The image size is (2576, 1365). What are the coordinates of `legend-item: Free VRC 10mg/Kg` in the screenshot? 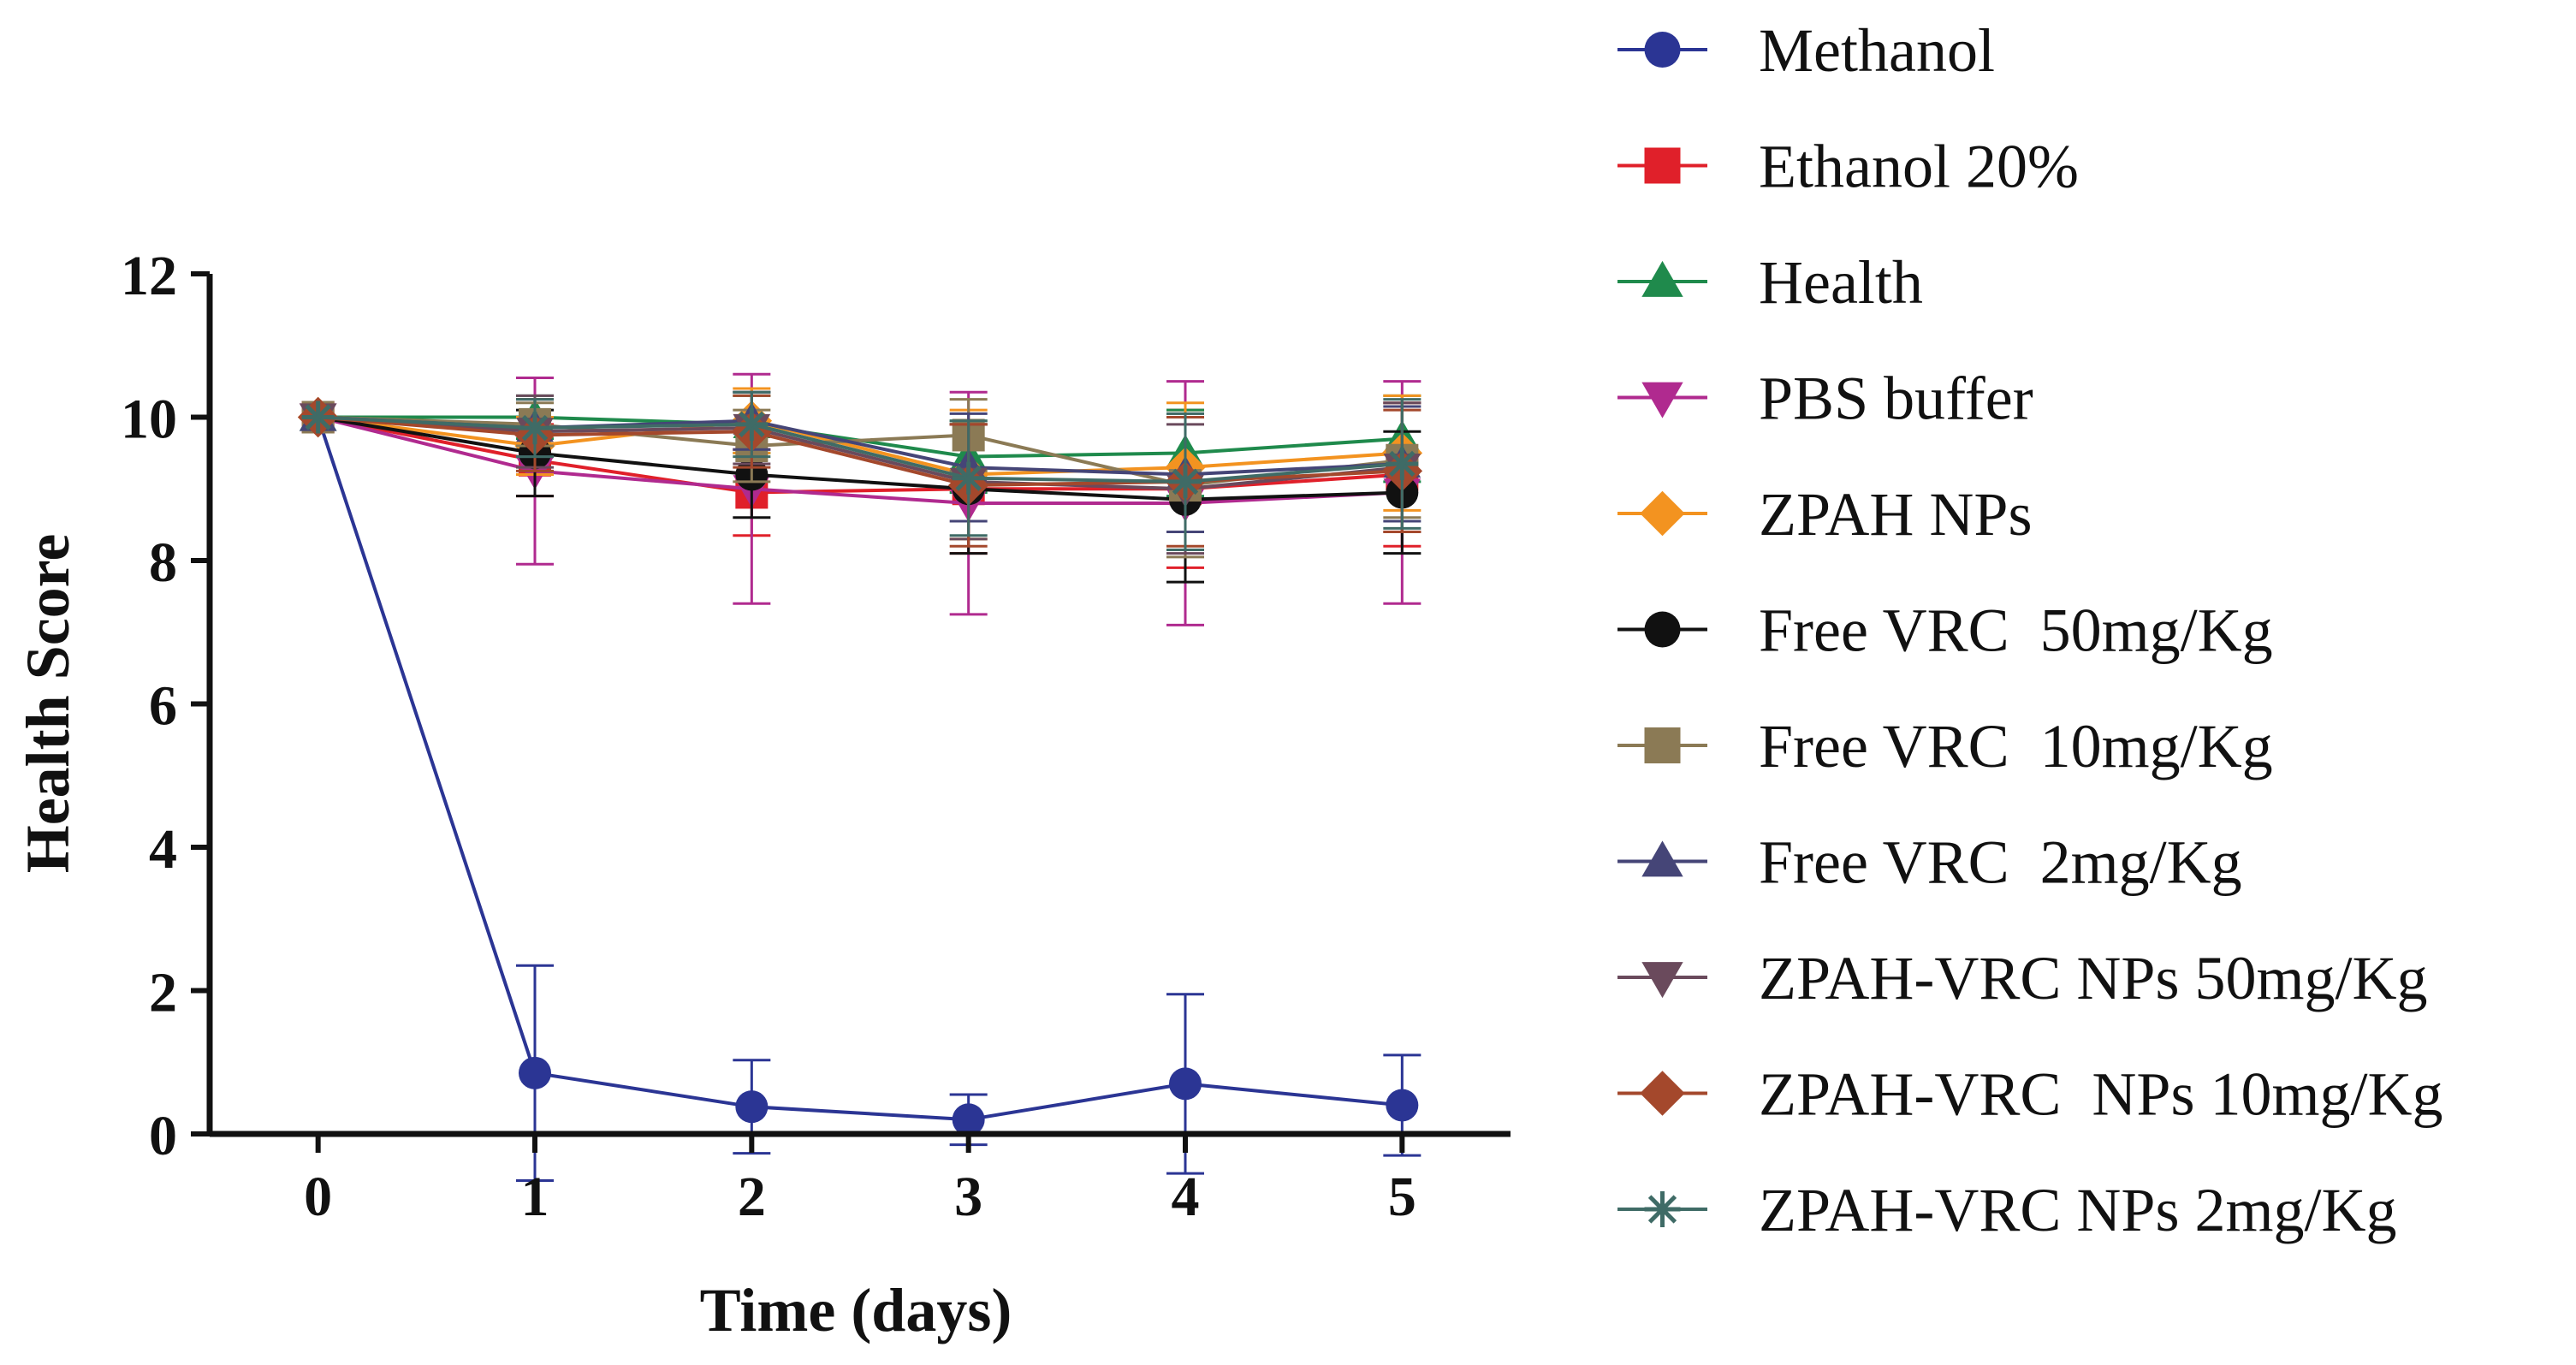 It's located at (1945, 746).